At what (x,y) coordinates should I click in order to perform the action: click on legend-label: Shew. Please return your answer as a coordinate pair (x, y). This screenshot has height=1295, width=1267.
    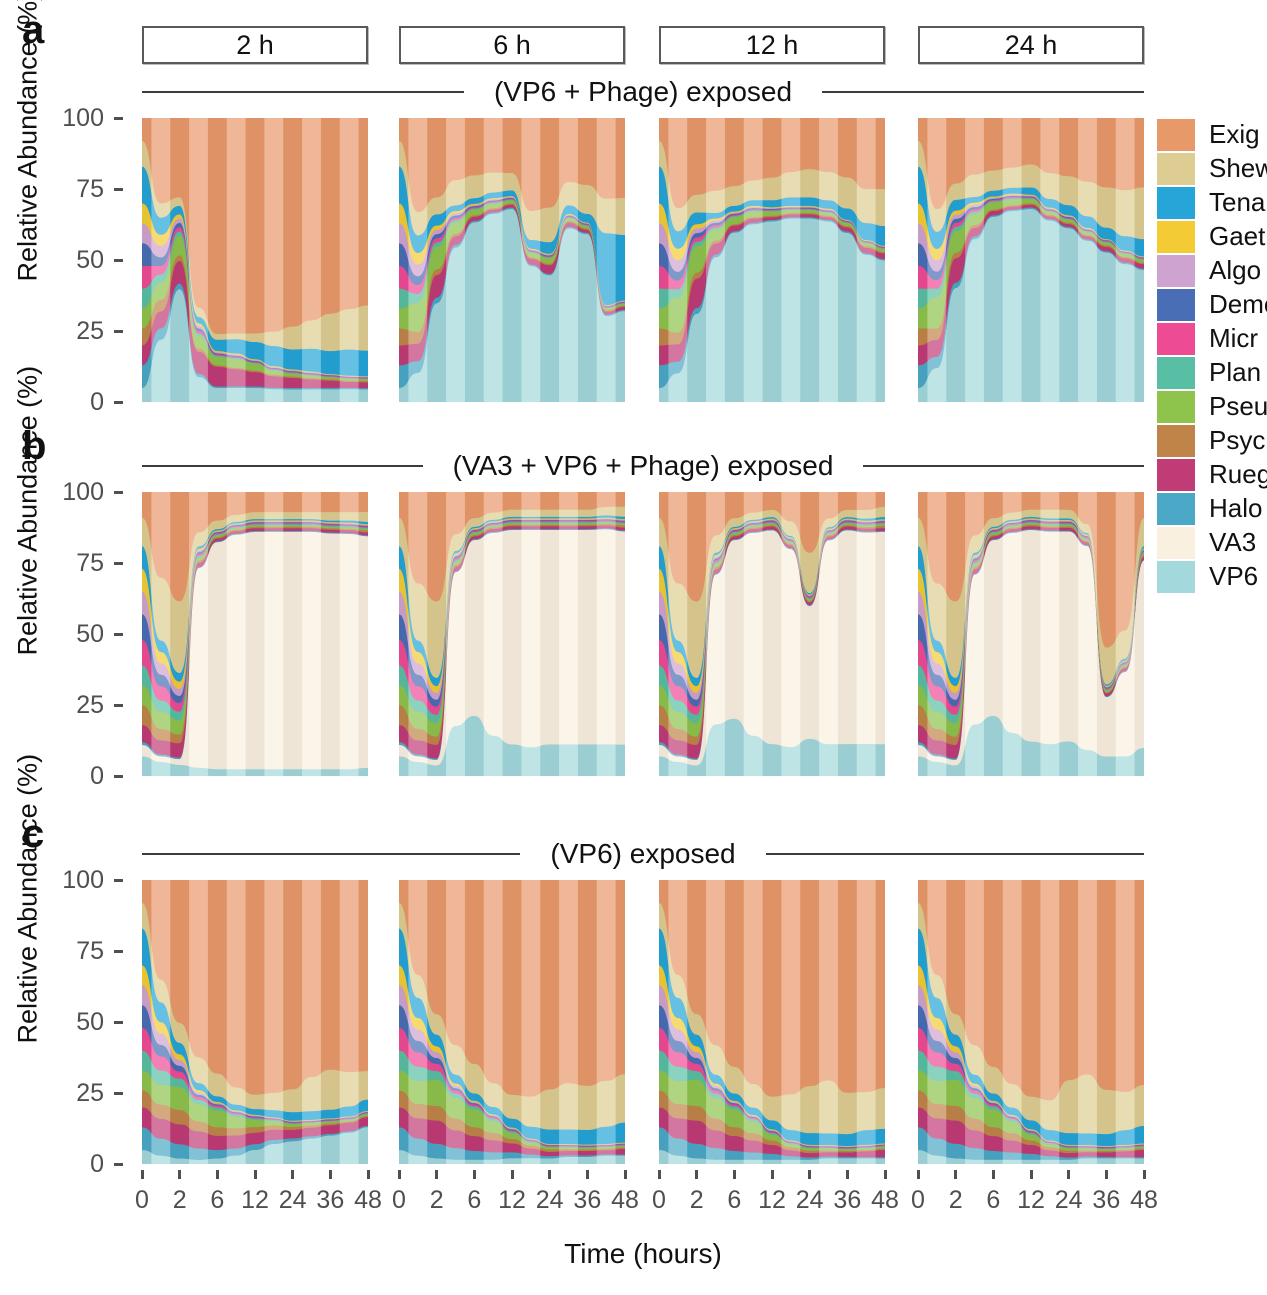
    Looking at the image, I should click on (1238, 168).